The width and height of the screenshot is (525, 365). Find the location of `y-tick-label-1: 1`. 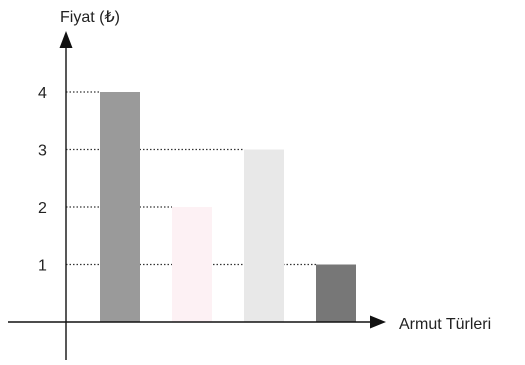

y-tick-label-1: 1 is located at coordinates (42, 266).